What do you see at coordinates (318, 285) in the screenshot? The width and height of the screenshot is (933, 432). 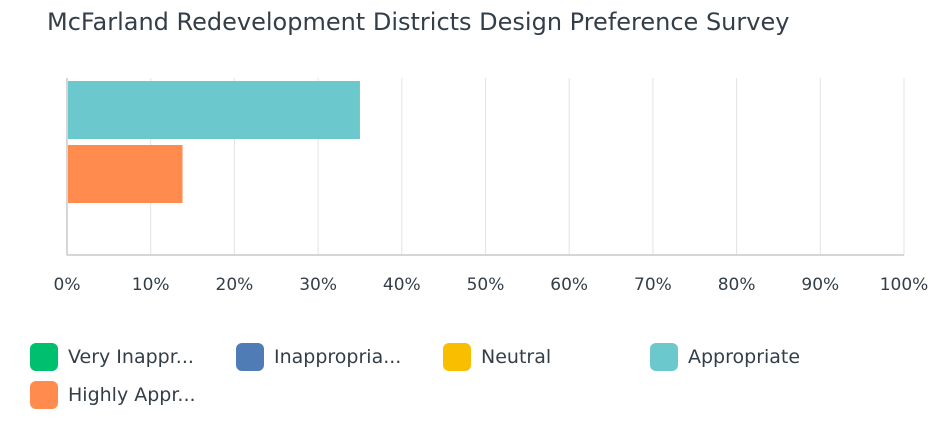 I see `x-tick-label: 30%` at bounding box center [318, 285].